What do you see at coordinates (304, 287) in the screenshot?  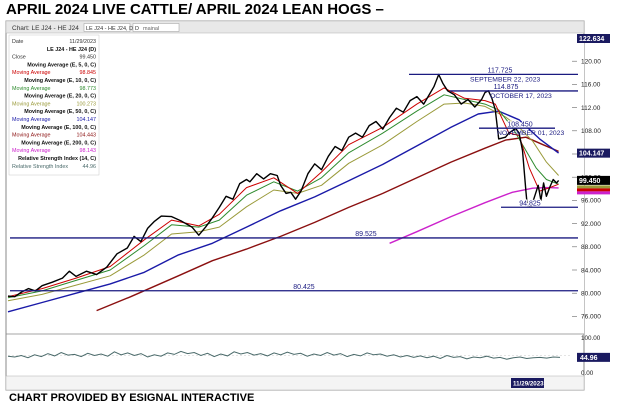 I see `level-label: 80.425` at bounding box center [304, 287].